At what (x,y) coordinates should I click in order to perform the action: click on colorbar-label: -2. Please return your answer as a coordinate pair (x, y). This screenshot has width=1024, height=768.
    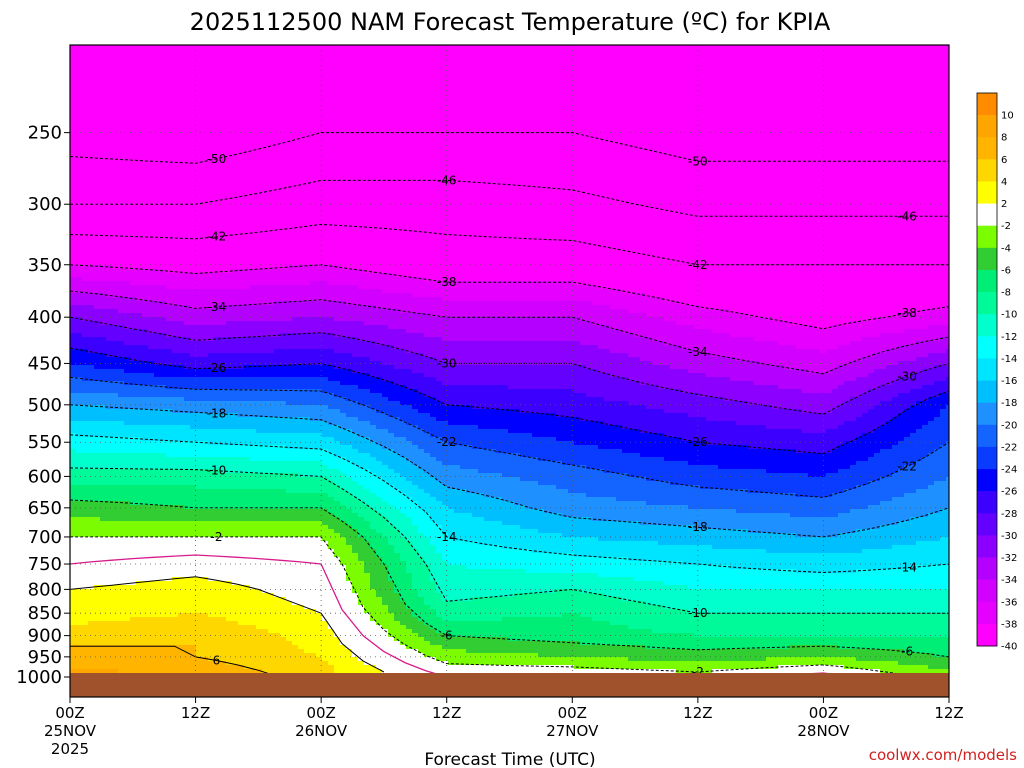
    Looking at the image, I should click on (1006, 226).